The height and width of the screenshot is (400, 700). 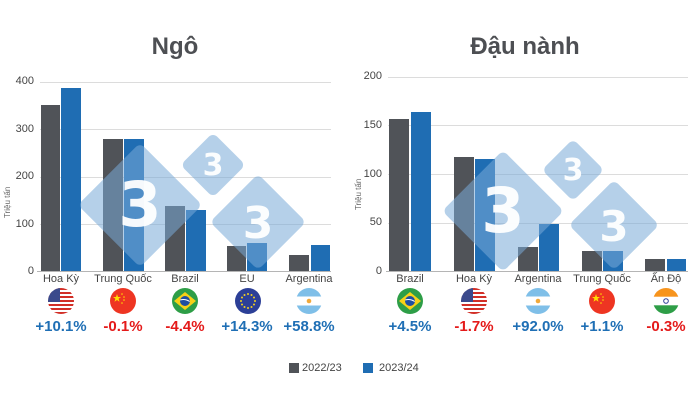 I want to click on change-percent: +10.1%, so click(x=61, y=326).